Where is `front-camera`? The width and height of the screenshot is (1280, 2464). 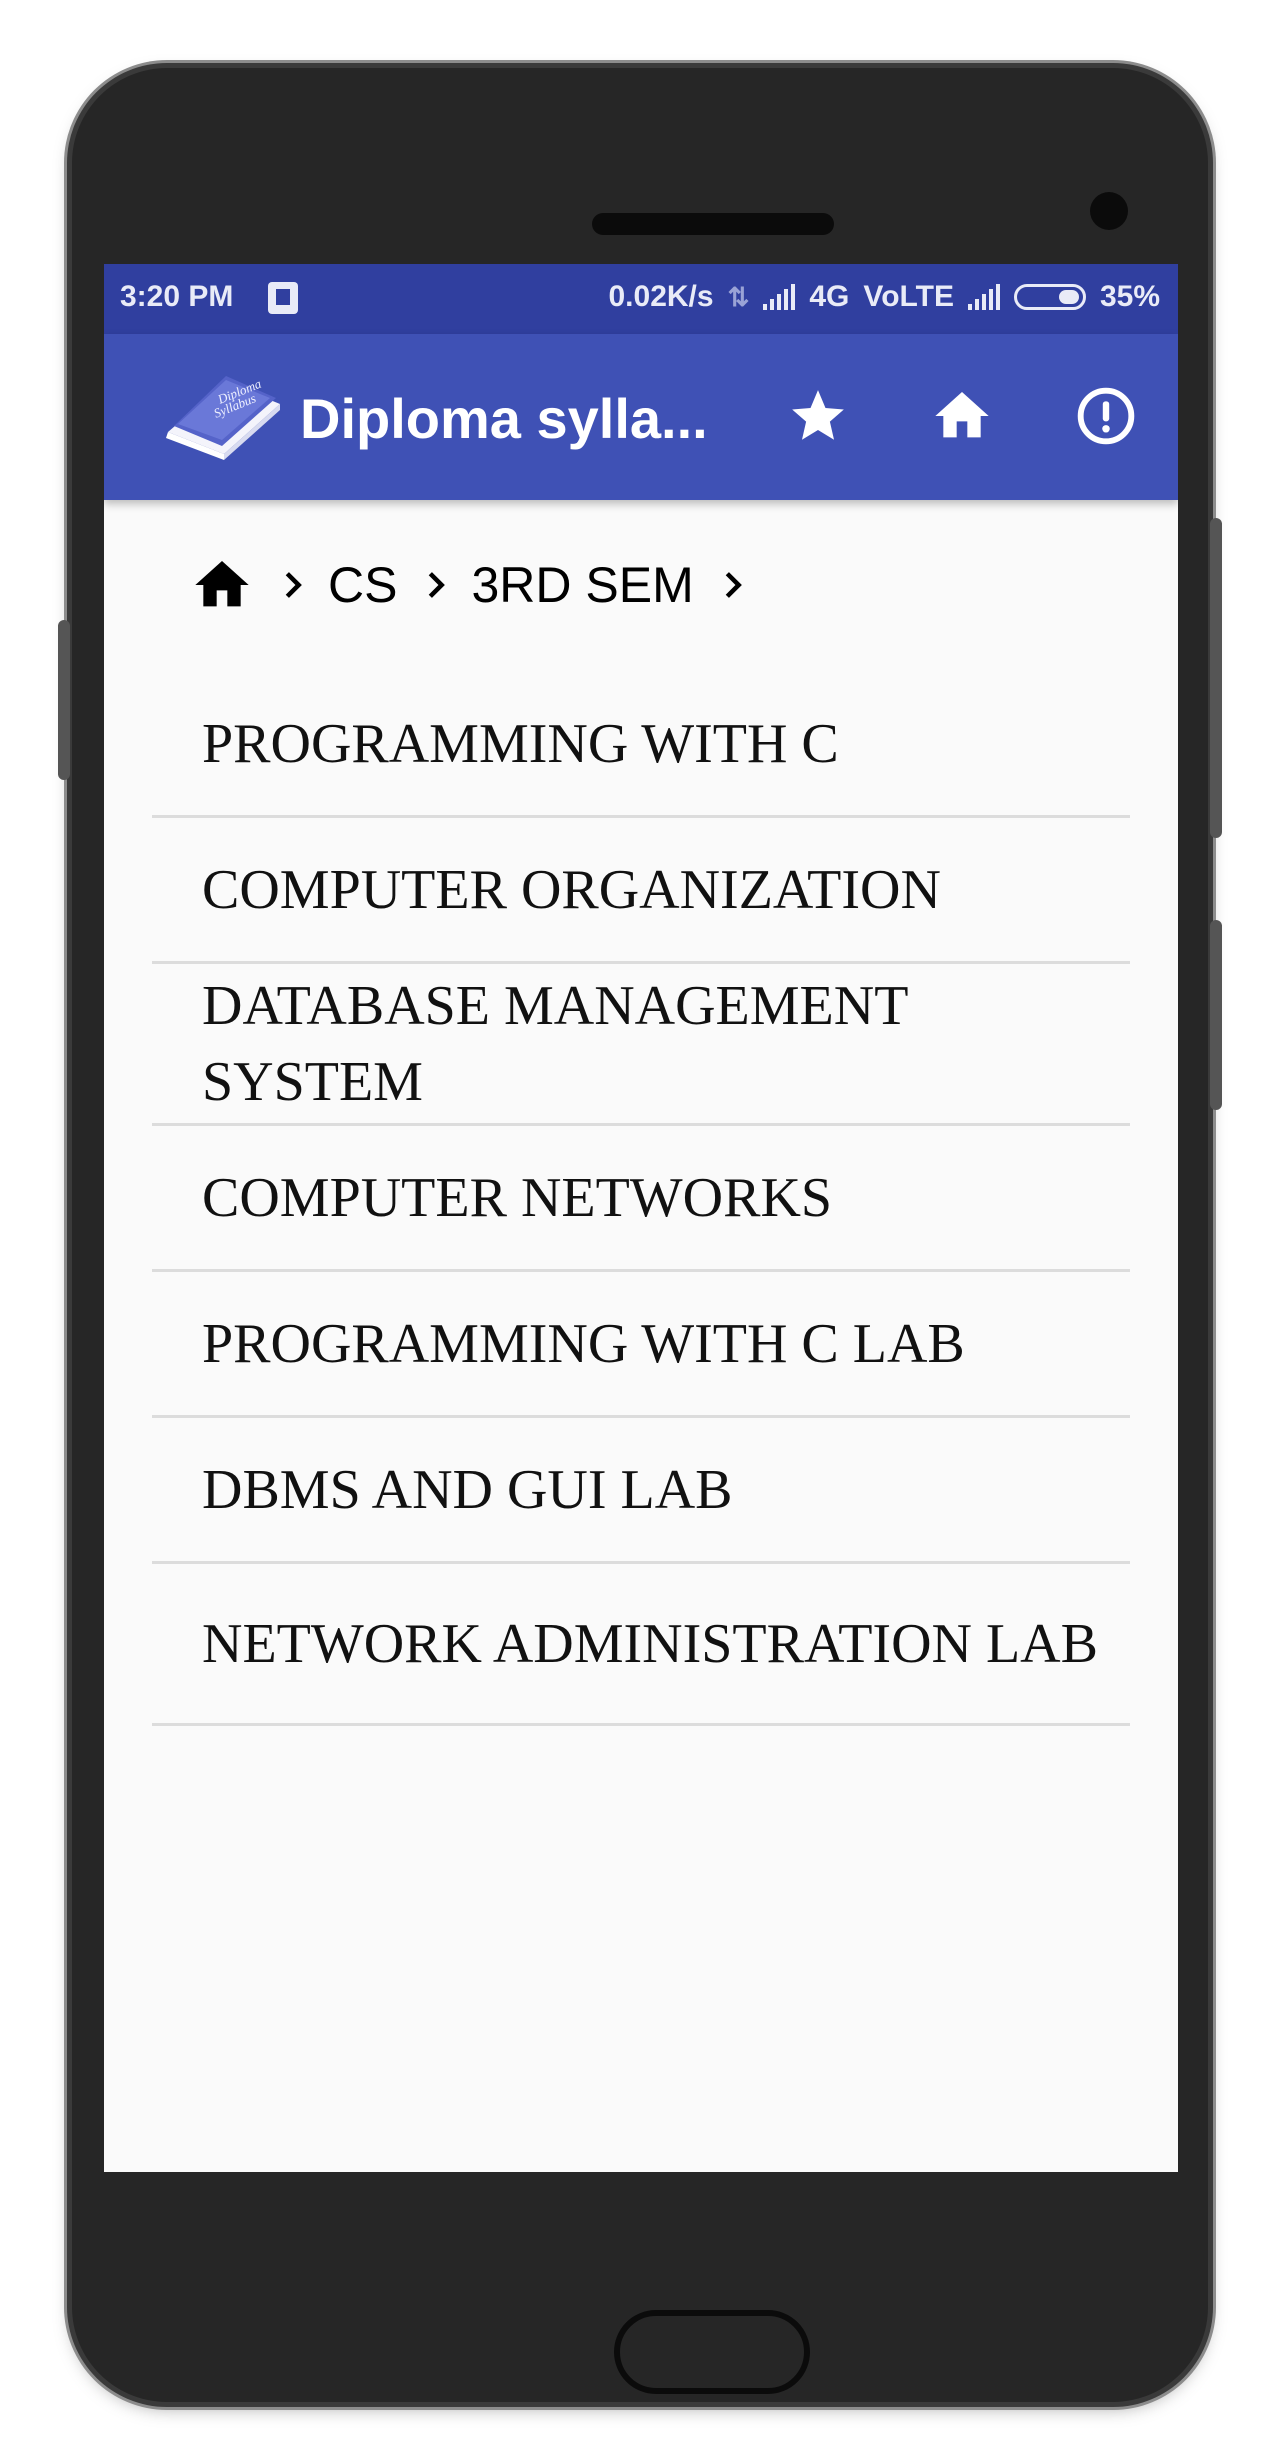 front-camera is located at coordinates (1109, 211).